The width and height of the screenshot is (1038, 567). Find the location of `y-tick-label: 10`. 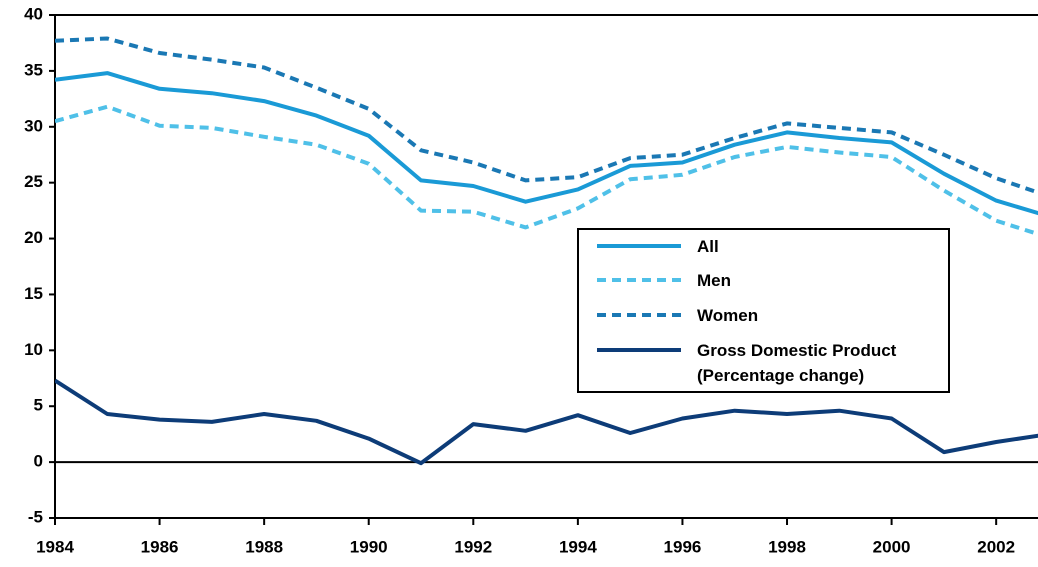

y-tick-label: 10 is located at coordinates (33, 349).